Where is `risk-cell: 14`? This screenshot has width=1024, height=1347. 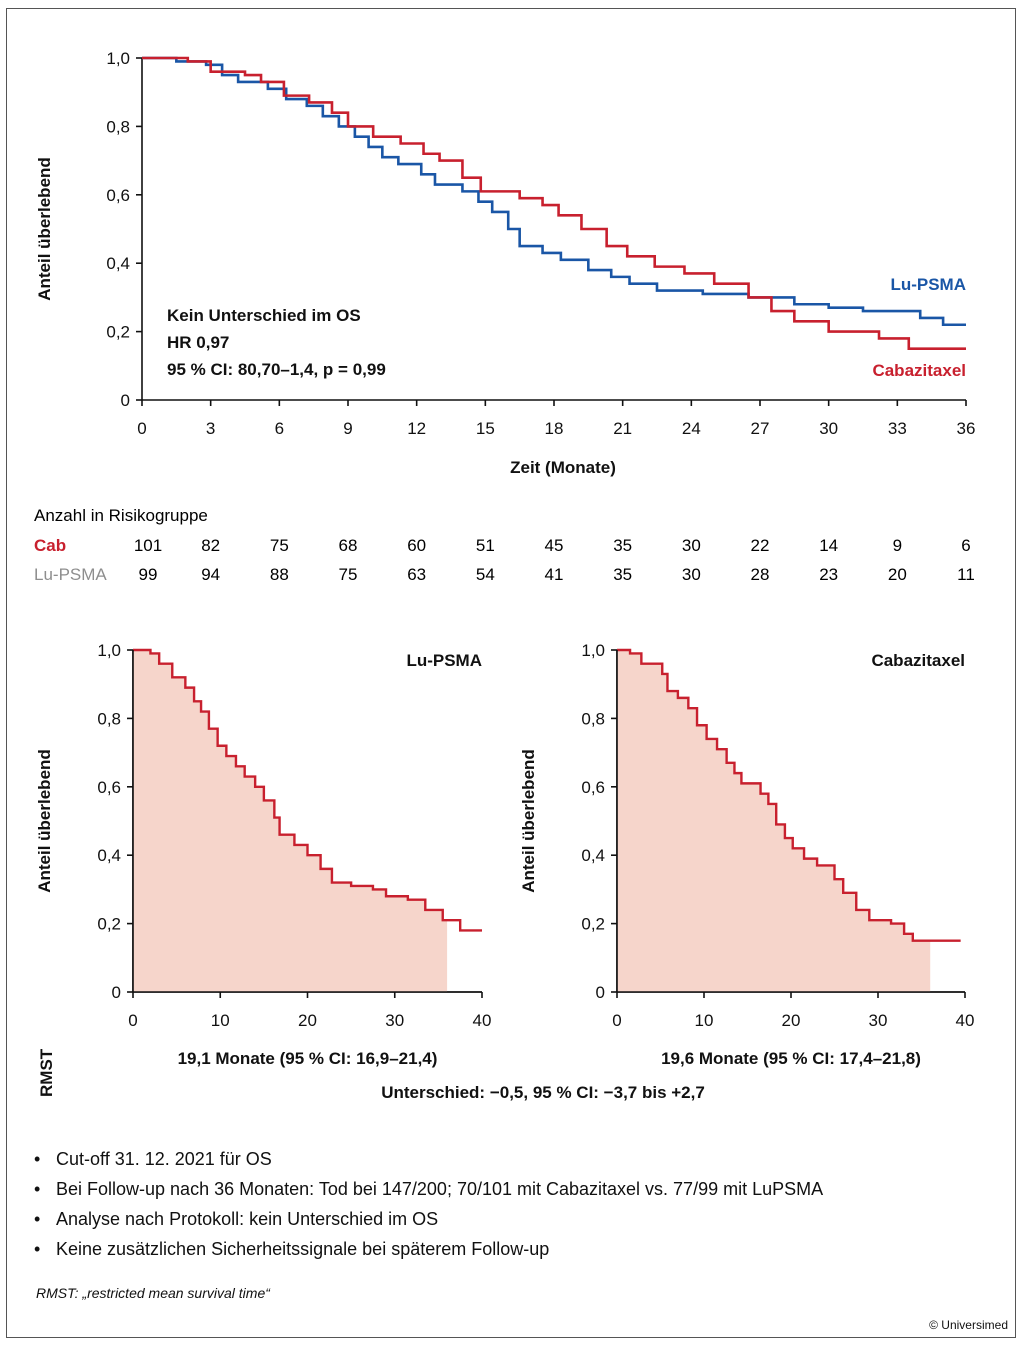
risk-cell: 14 is located at coordinates (828, 545).